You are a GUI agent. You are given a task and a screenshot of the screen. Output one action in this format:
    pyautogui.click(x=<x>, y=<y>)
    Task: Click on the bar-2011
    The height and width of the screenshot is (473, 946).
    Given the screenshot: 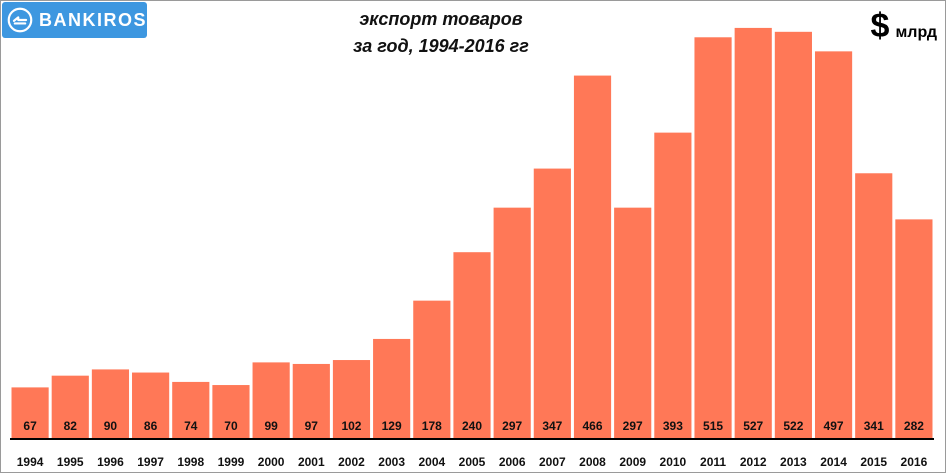 What is the action you would take?
    pyautogui.click(x=713, y=237)
    